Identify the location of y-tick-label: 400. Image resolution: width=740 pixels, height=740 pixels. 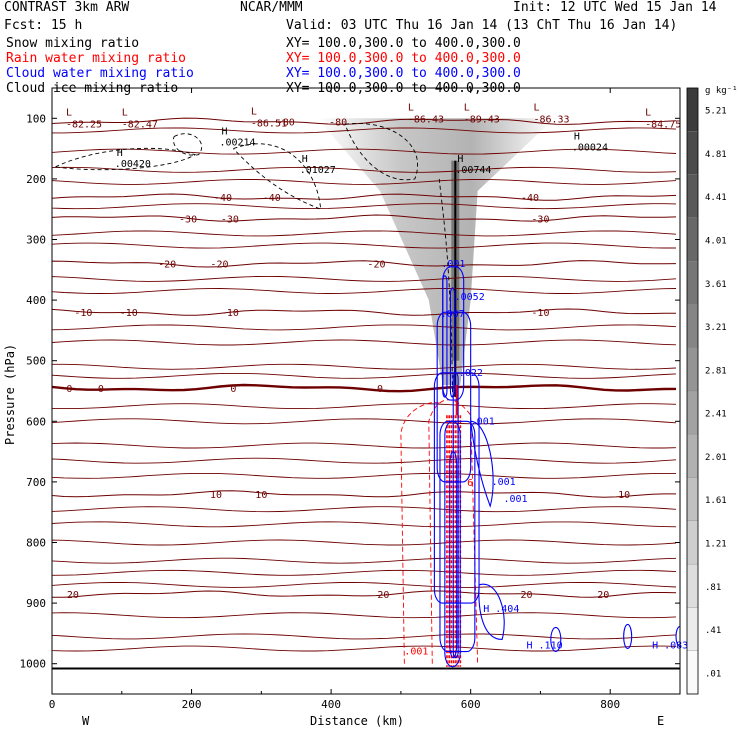
(36, 300).